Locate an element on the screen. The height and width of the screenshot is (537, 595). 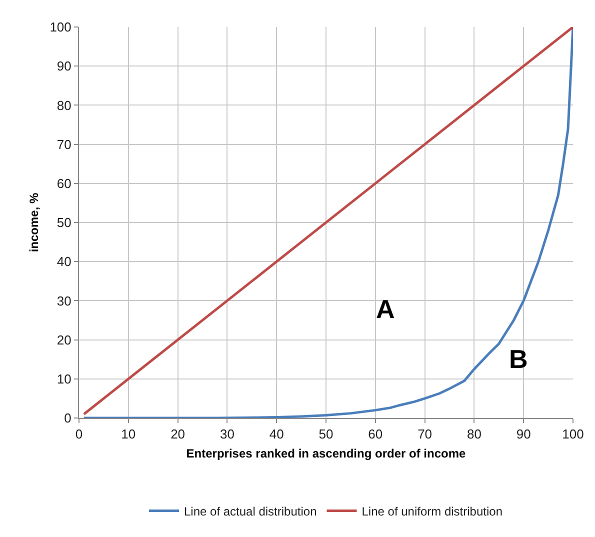
x-tick-label: 90 is located at coordinates (523, 434).